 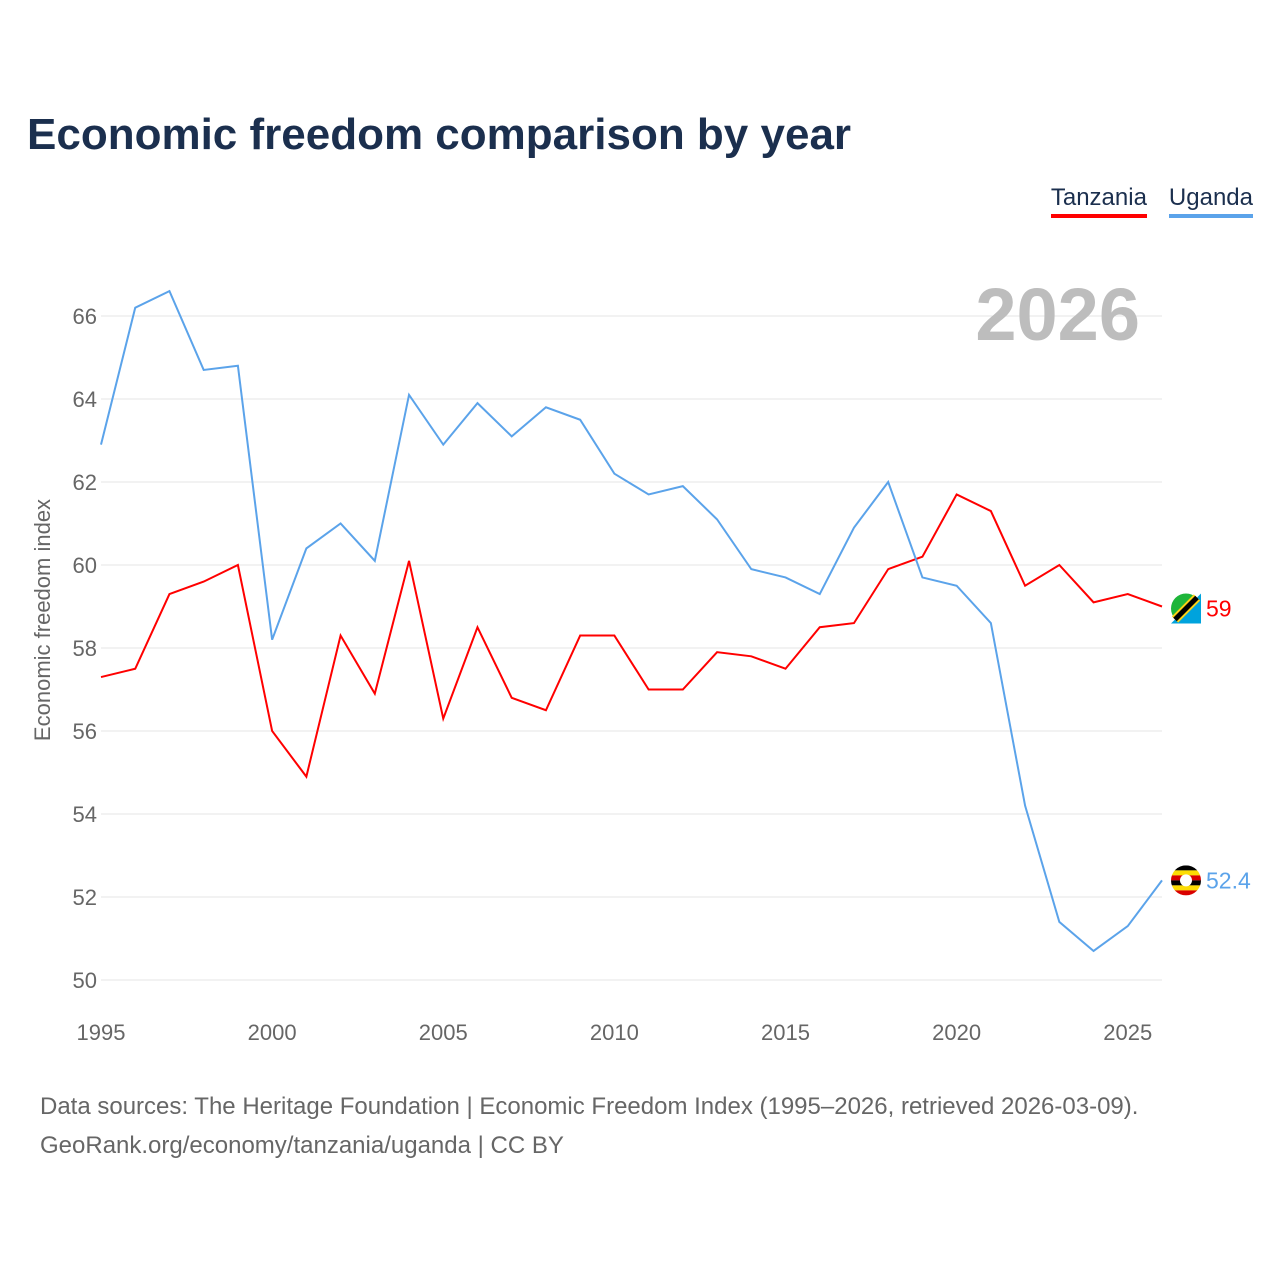 I want to click on y-axis-label: Economic freedom index, so click(x=42, y=620).